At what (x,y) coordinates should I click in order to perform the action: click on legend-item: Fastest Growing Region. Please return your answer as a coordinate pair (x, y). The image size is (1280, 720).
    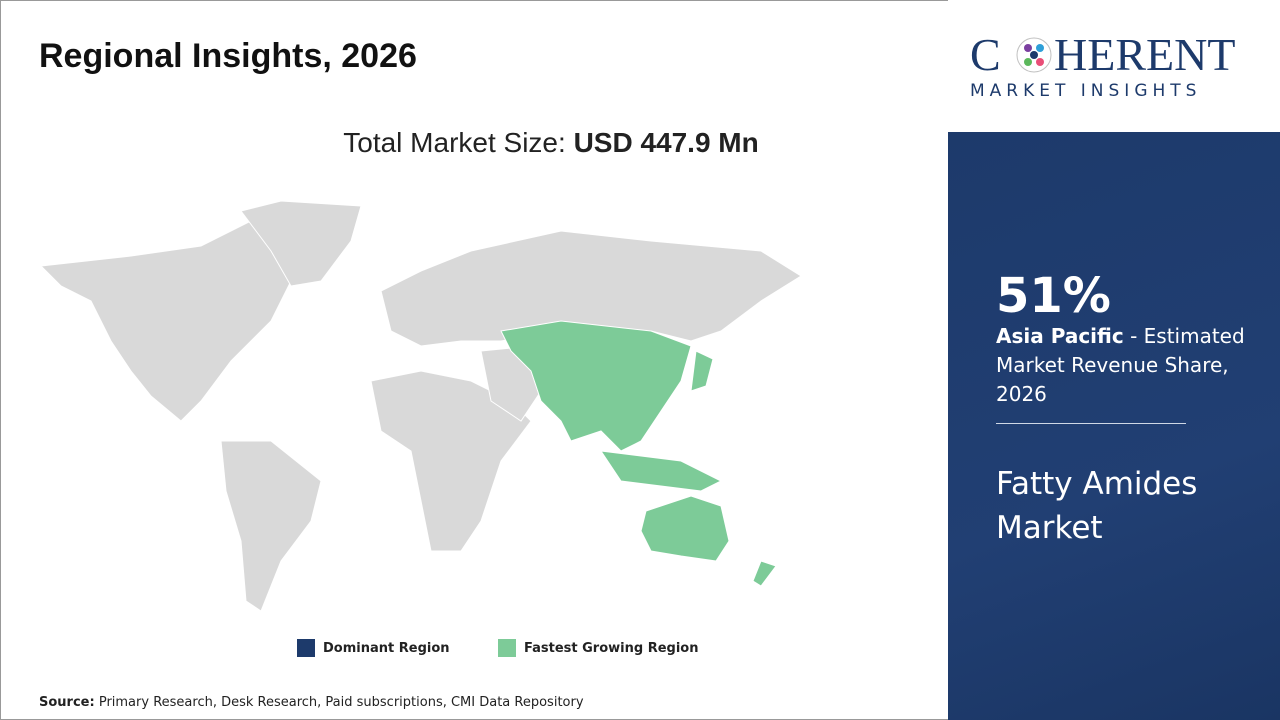
    Looking at the image, I should click on (598, 648).